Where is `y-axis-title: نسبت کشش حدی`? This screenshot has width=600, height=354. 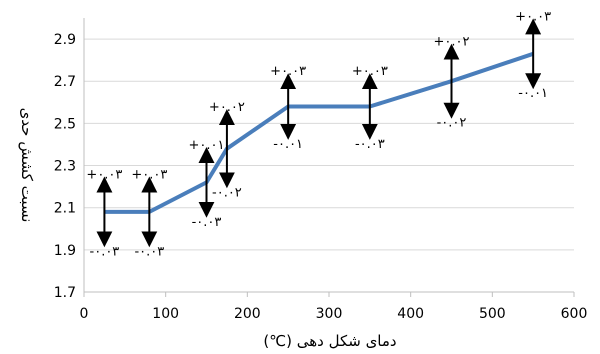
y-axis-title: نسبت کشش حدی is located at coordinates (27, 165).